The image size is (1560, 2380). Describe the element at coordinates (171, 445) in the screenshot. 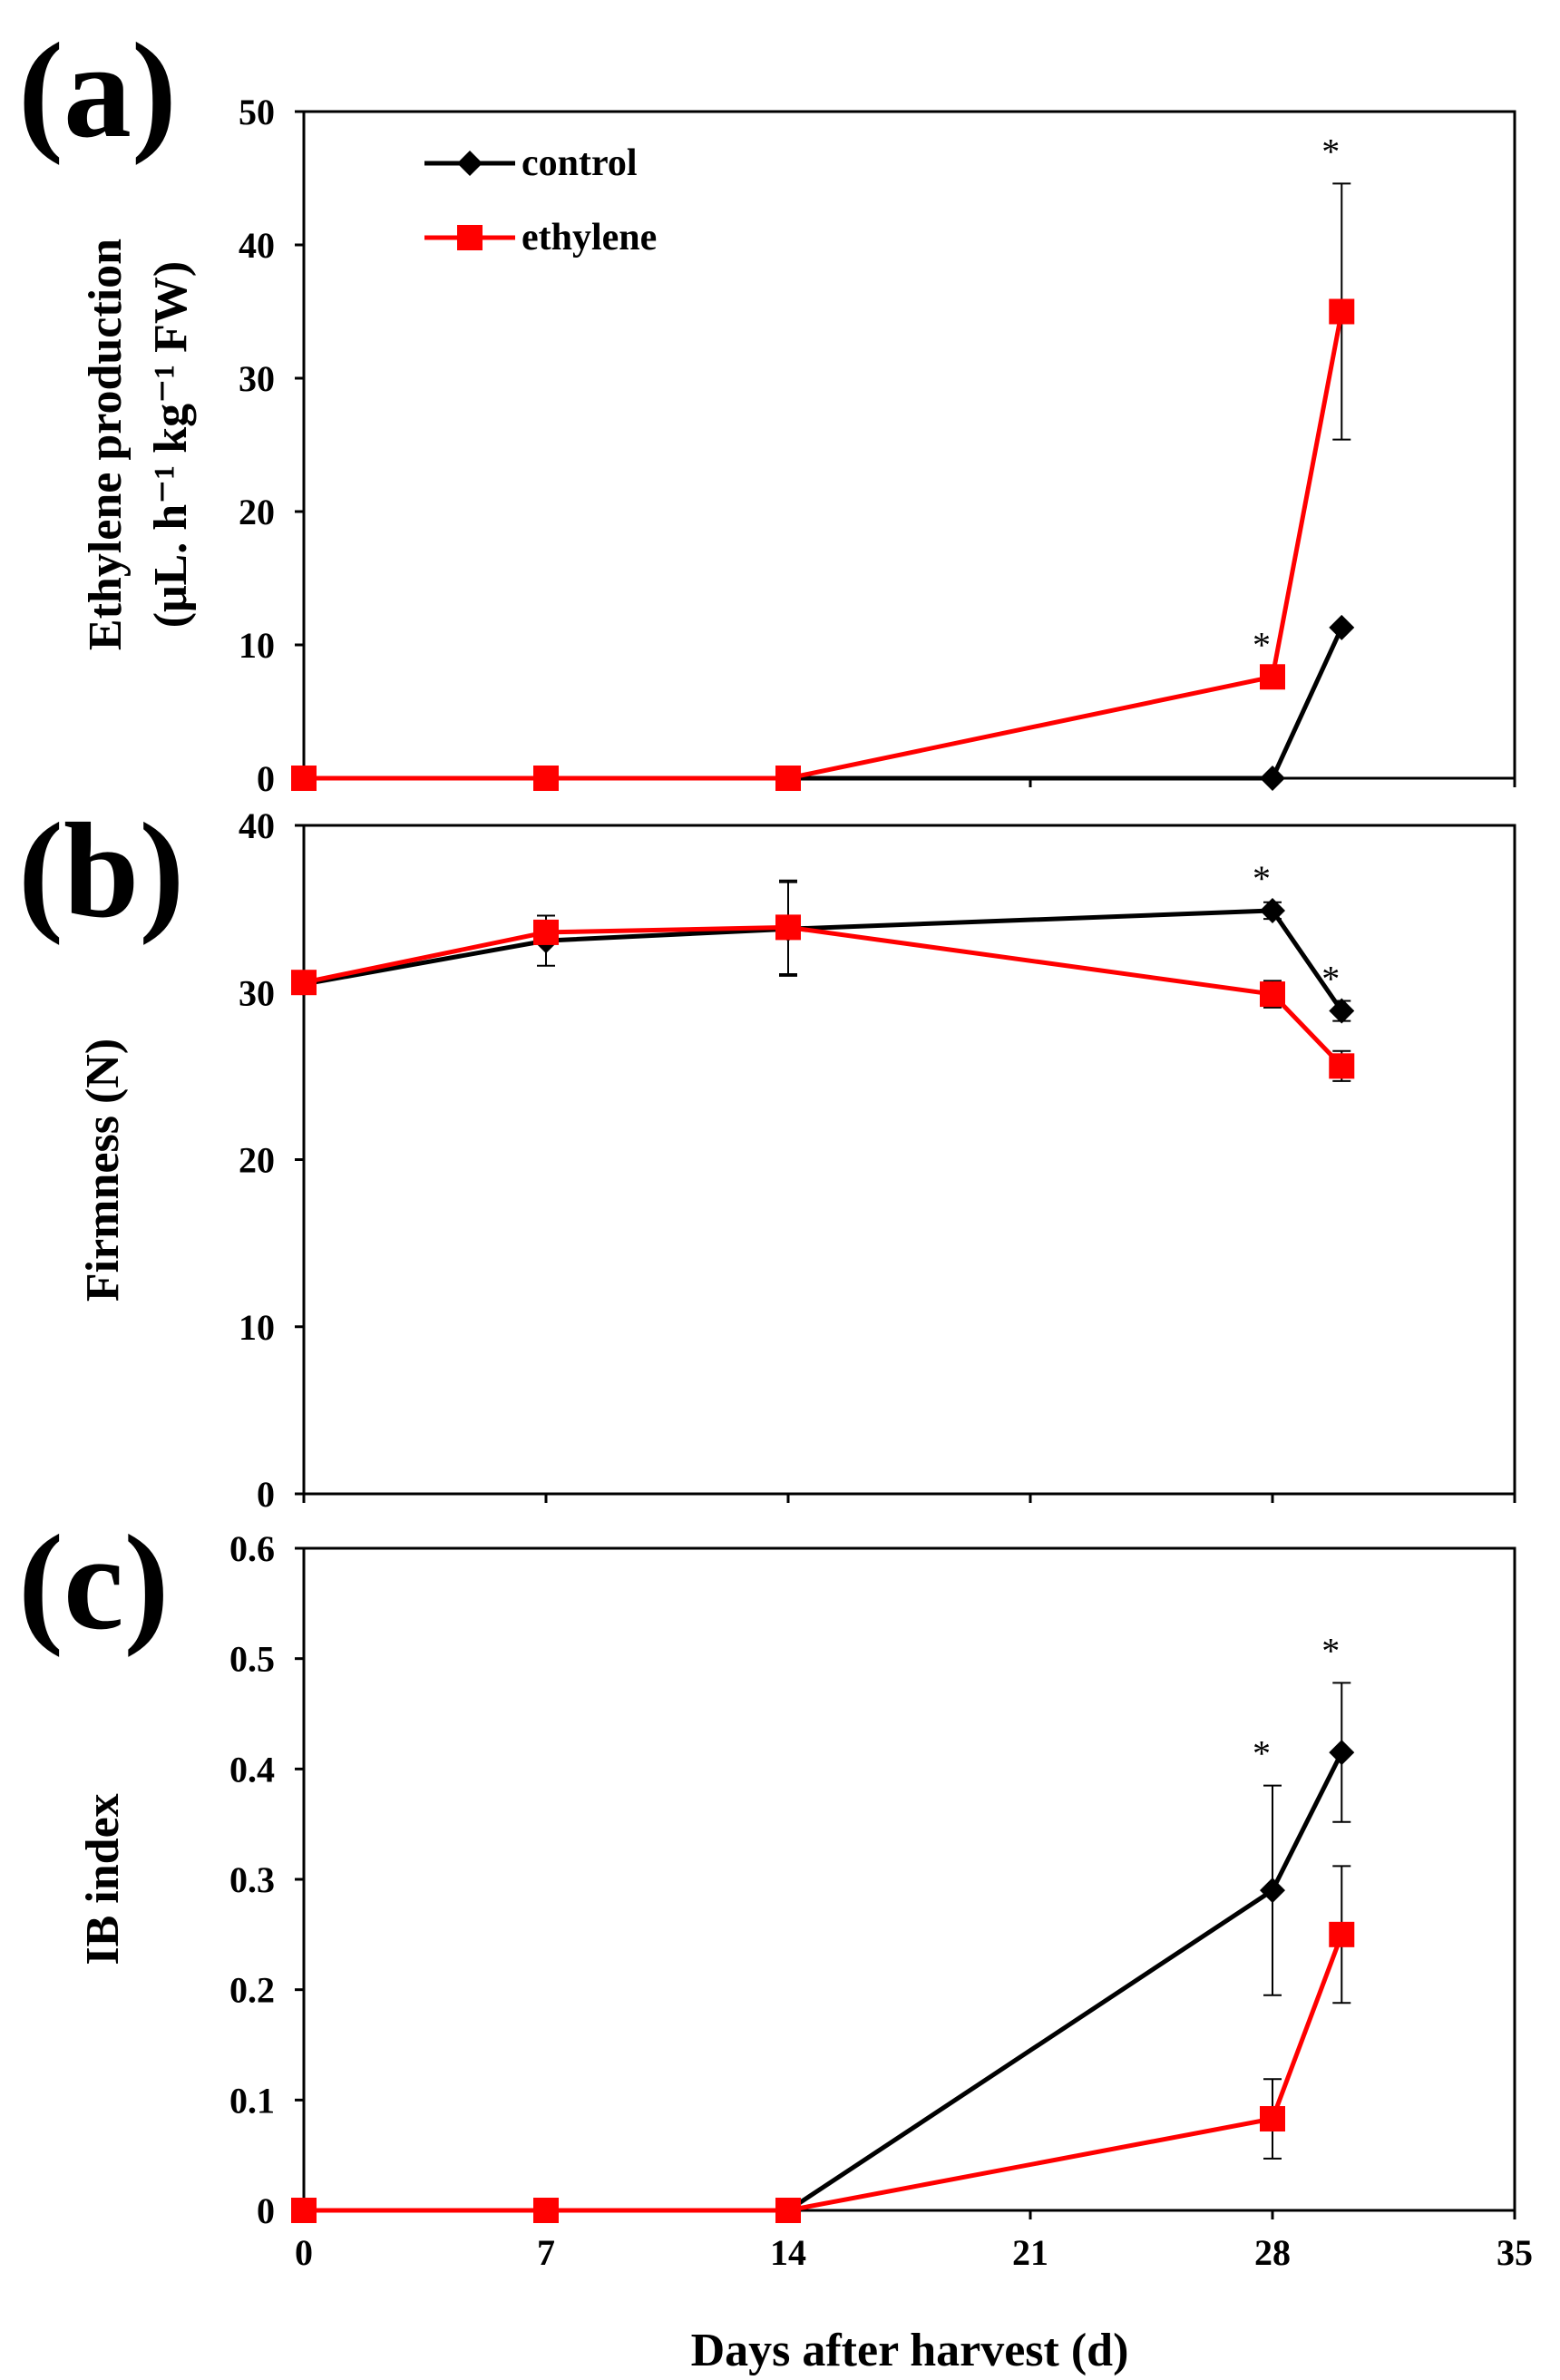

I see `panel-a-ylabel-line2: (μL. h⁻¹ kg⁻¹ FW)` at that location.